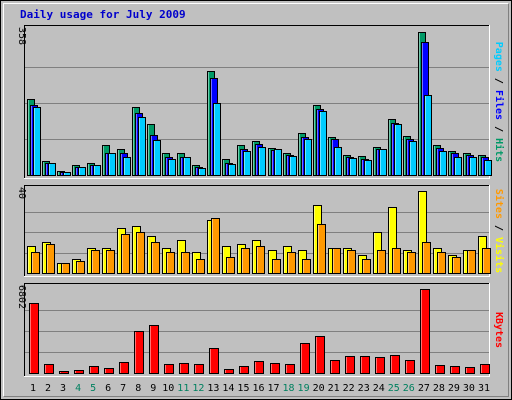 The height and width of the screenshot is (400, 512). What do you see at coordinates (469, 388) in the screenshot?
I see `x-tick-label: 30` at bounding box center [469, 388].